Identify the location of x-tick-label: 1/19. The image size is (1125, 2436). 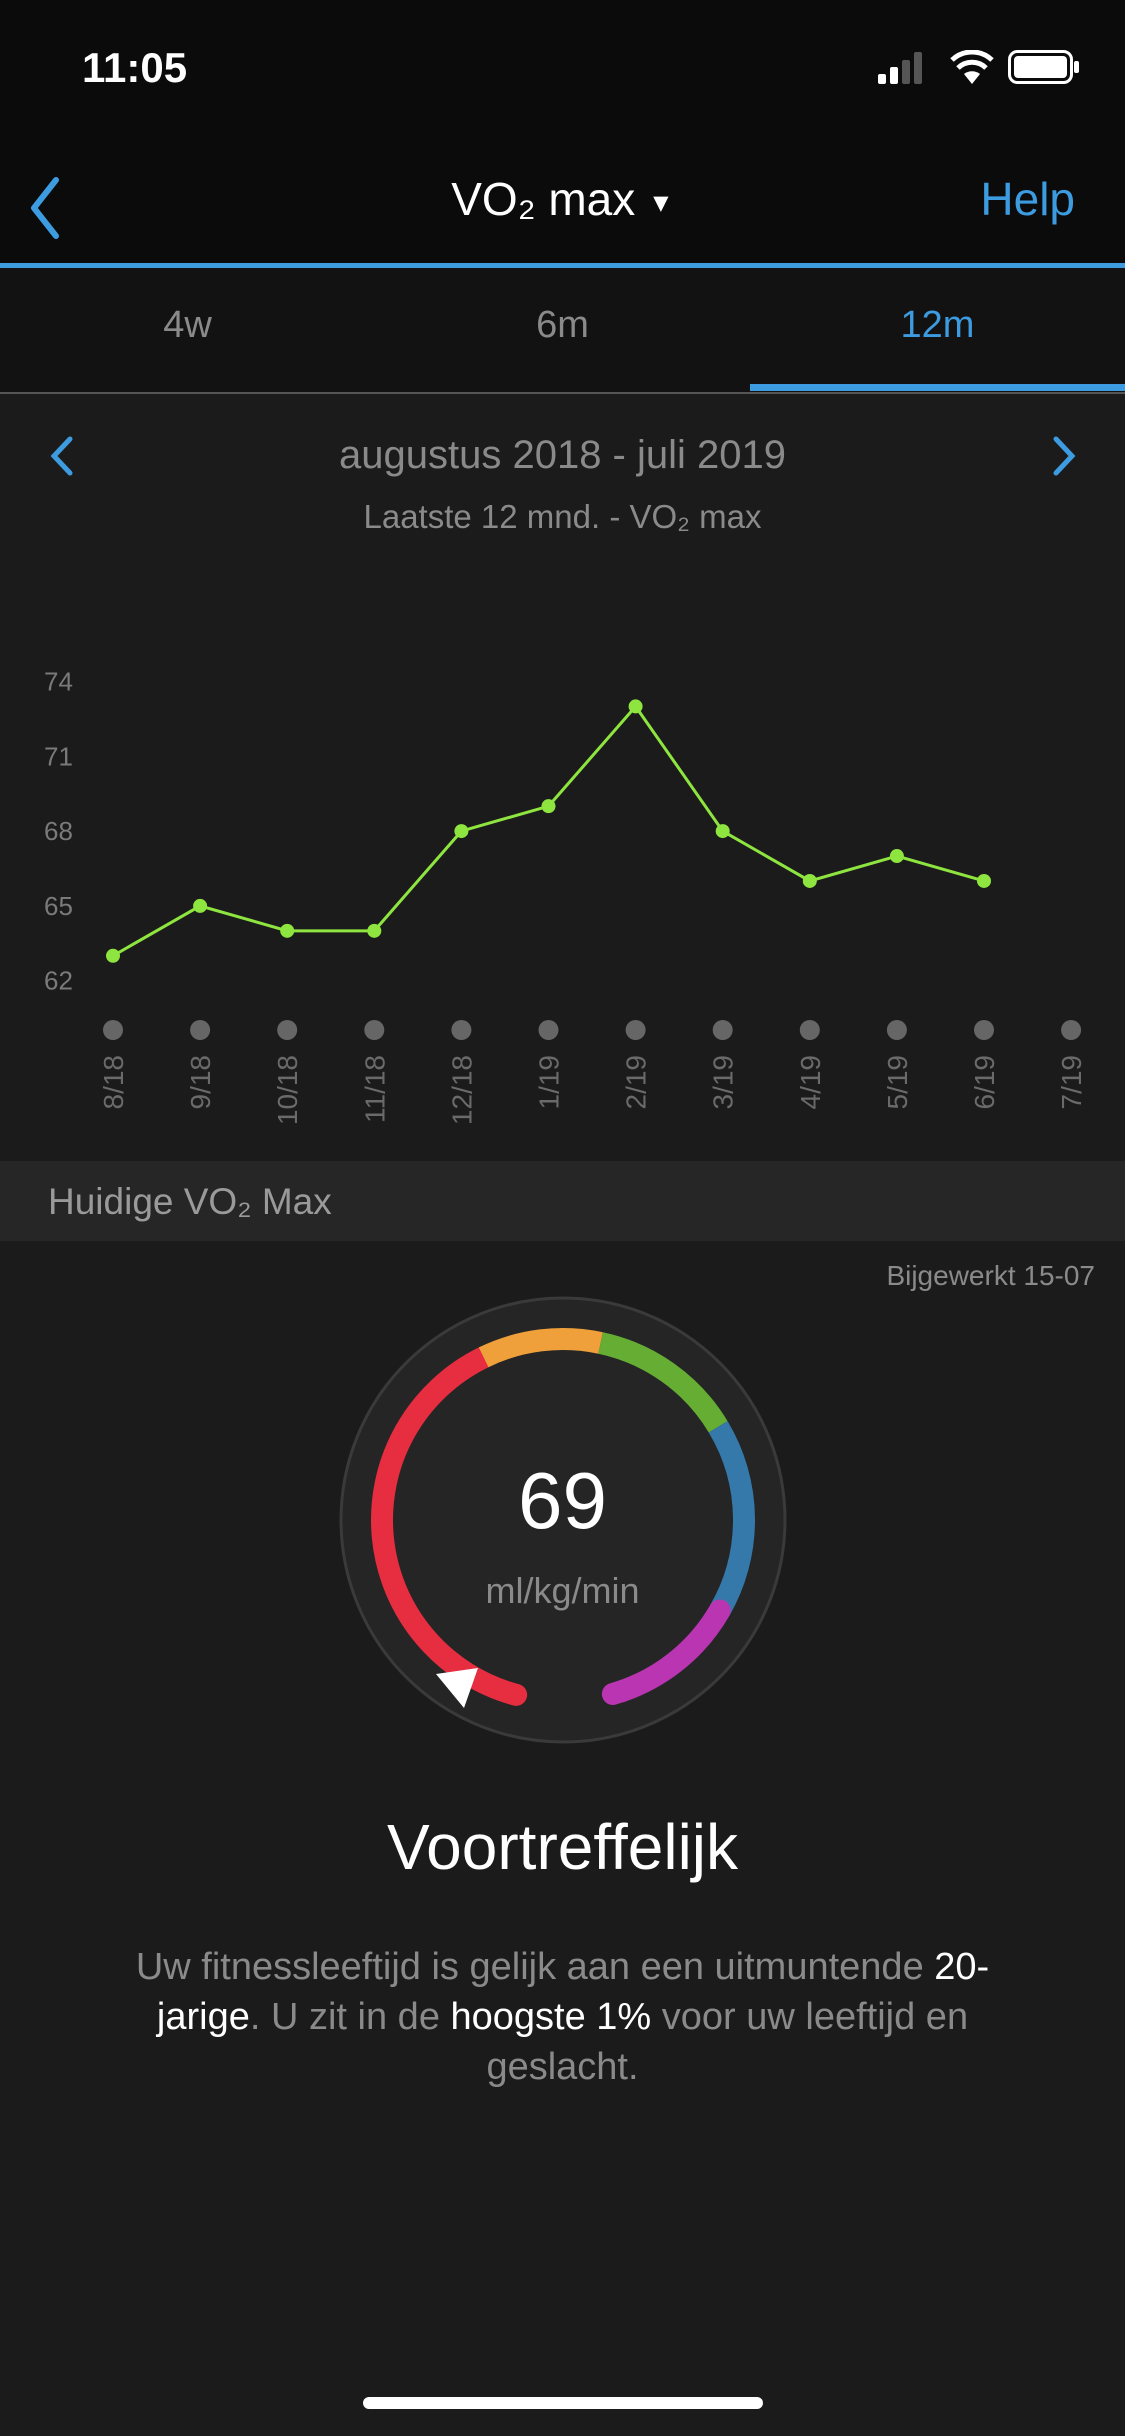
(549, 1082).